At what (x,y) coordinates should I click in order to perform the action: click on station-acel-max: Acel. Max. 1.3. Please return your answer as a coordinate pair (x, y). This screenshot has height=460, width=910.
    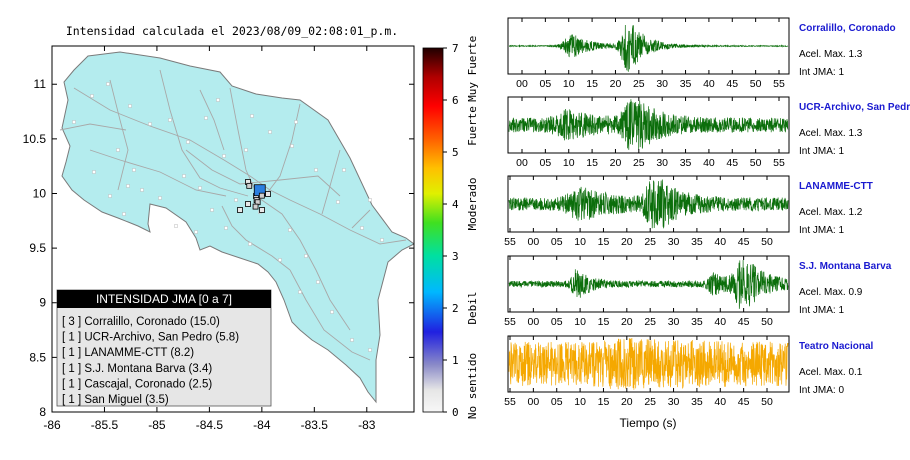
    Looking at the image, I should click on (831, 133).